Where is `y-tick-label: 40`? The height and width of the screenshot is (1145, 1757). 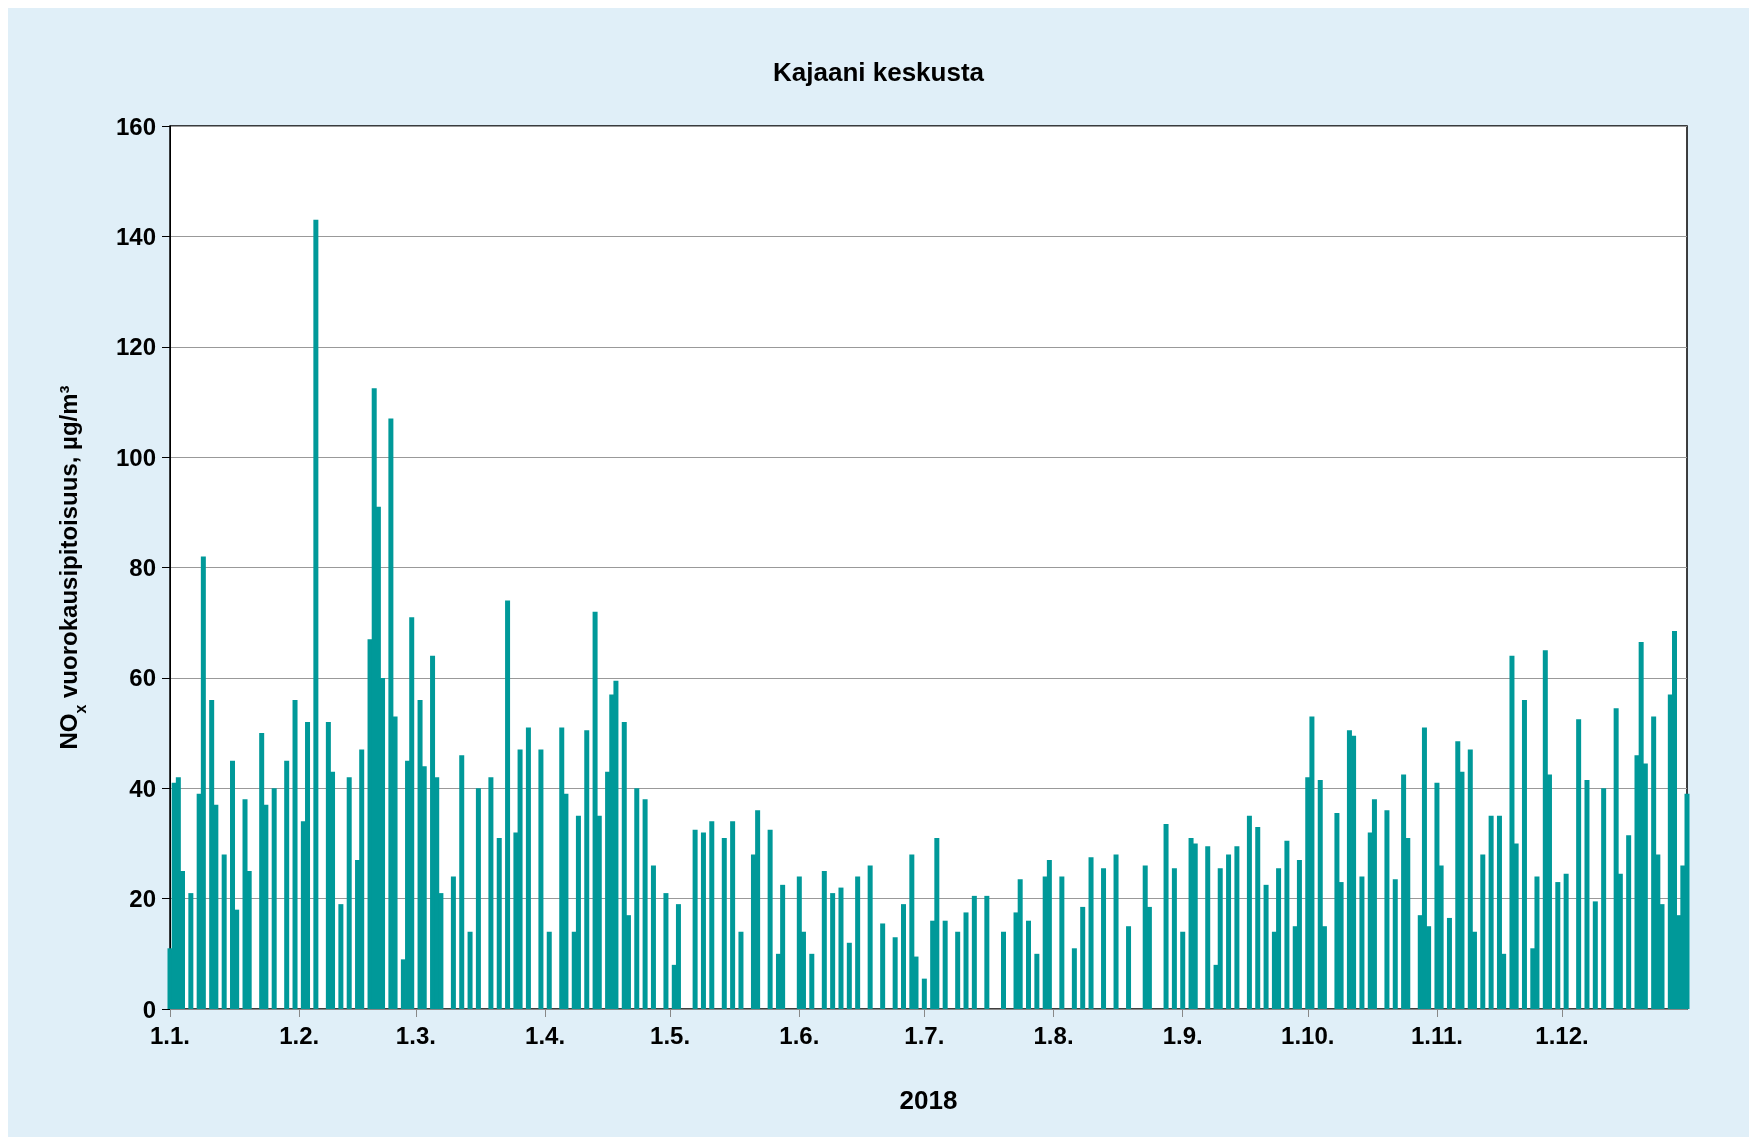
y-tick-label: 40 is located at coordinates (142, 788).